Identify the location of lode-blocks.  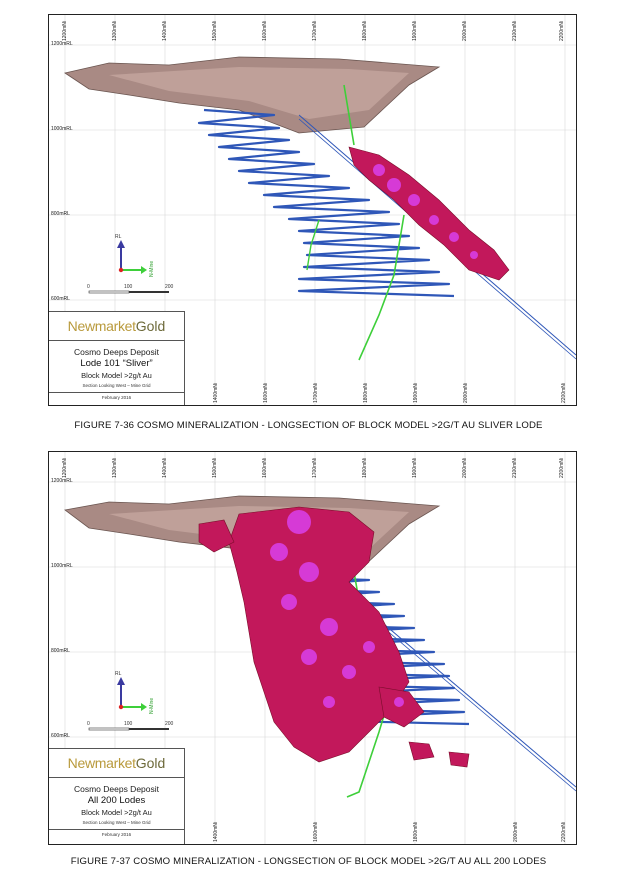
(334, 637).